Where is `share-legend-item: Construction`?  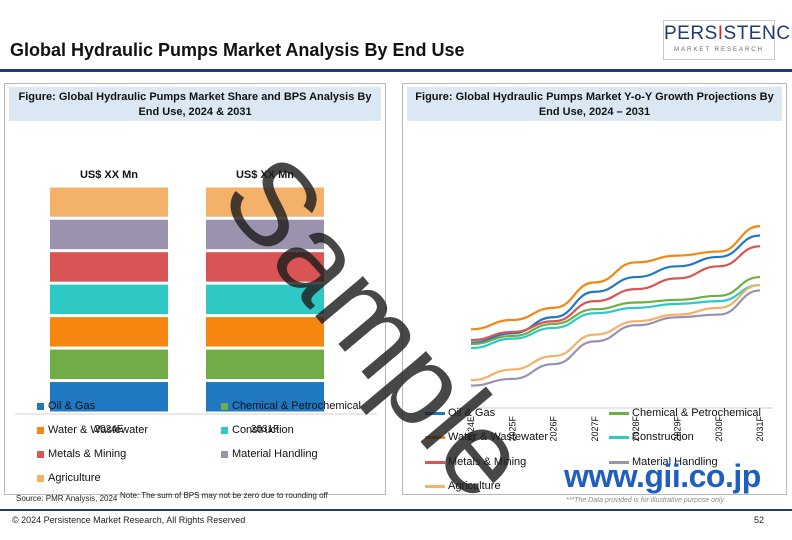 share-legend-item: Construction is located at coordinates (257, 430).